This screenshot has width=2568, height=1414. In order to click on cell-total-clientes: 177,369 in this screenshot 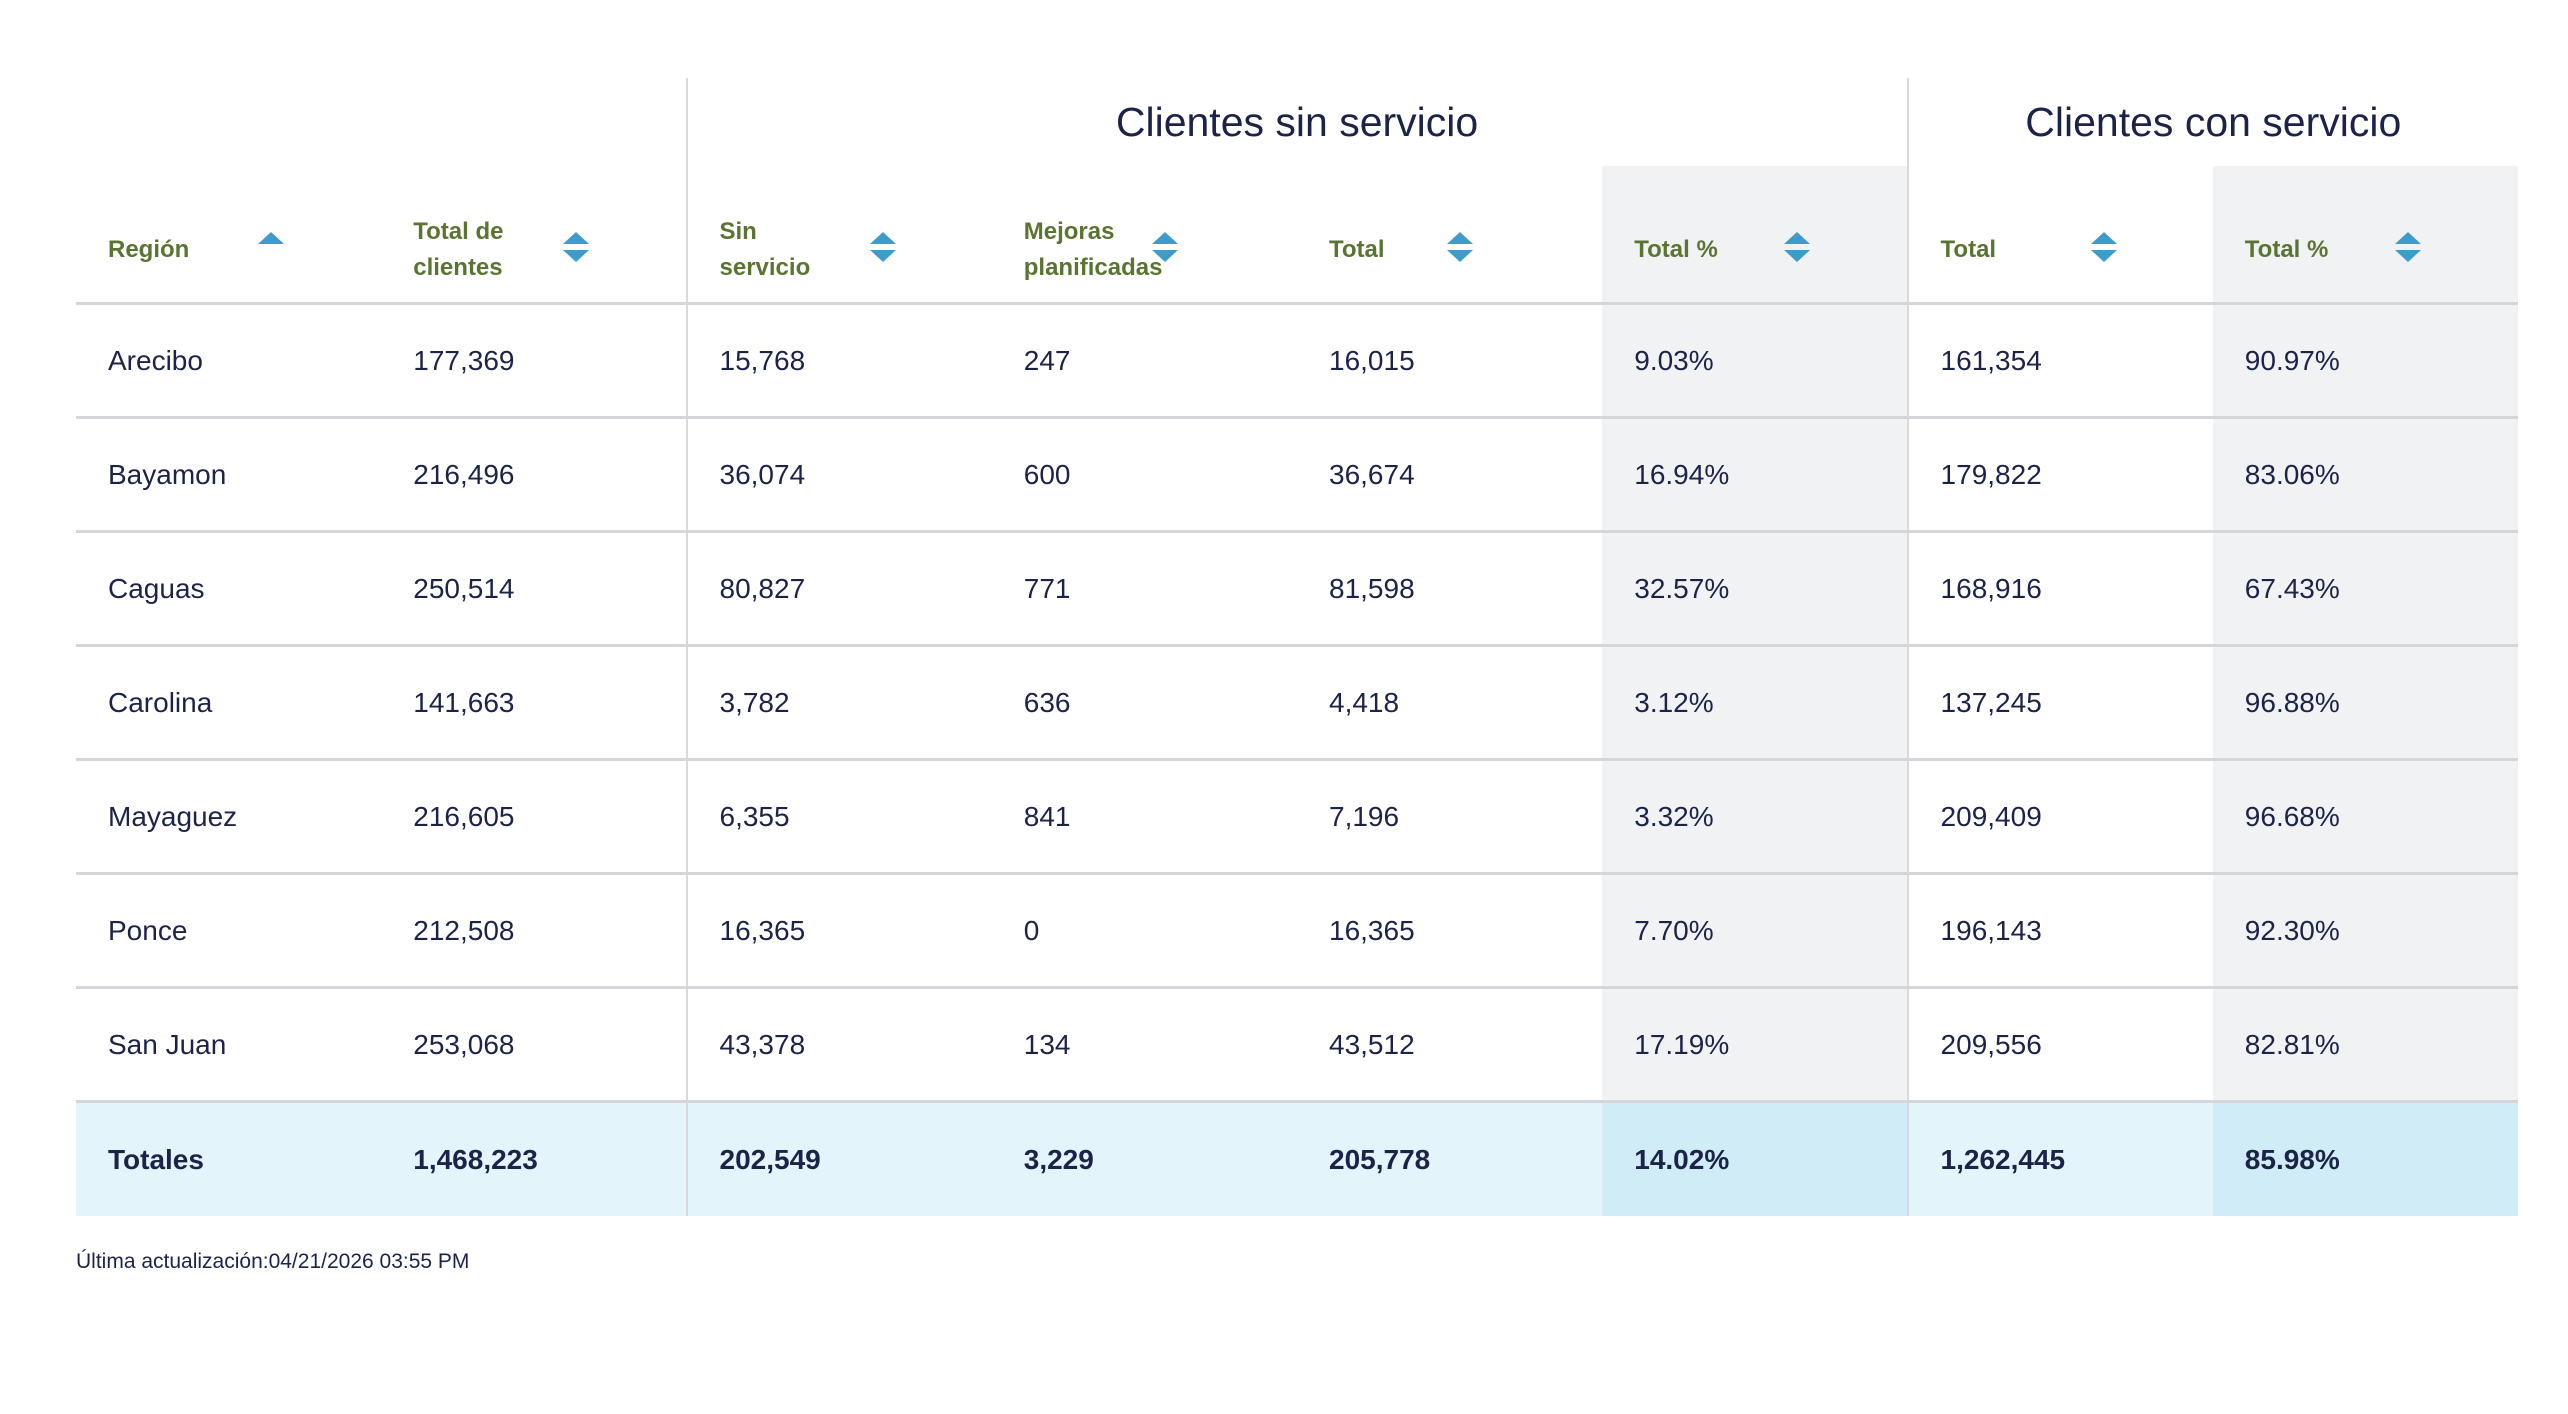, I will do `click(534, 361)`.